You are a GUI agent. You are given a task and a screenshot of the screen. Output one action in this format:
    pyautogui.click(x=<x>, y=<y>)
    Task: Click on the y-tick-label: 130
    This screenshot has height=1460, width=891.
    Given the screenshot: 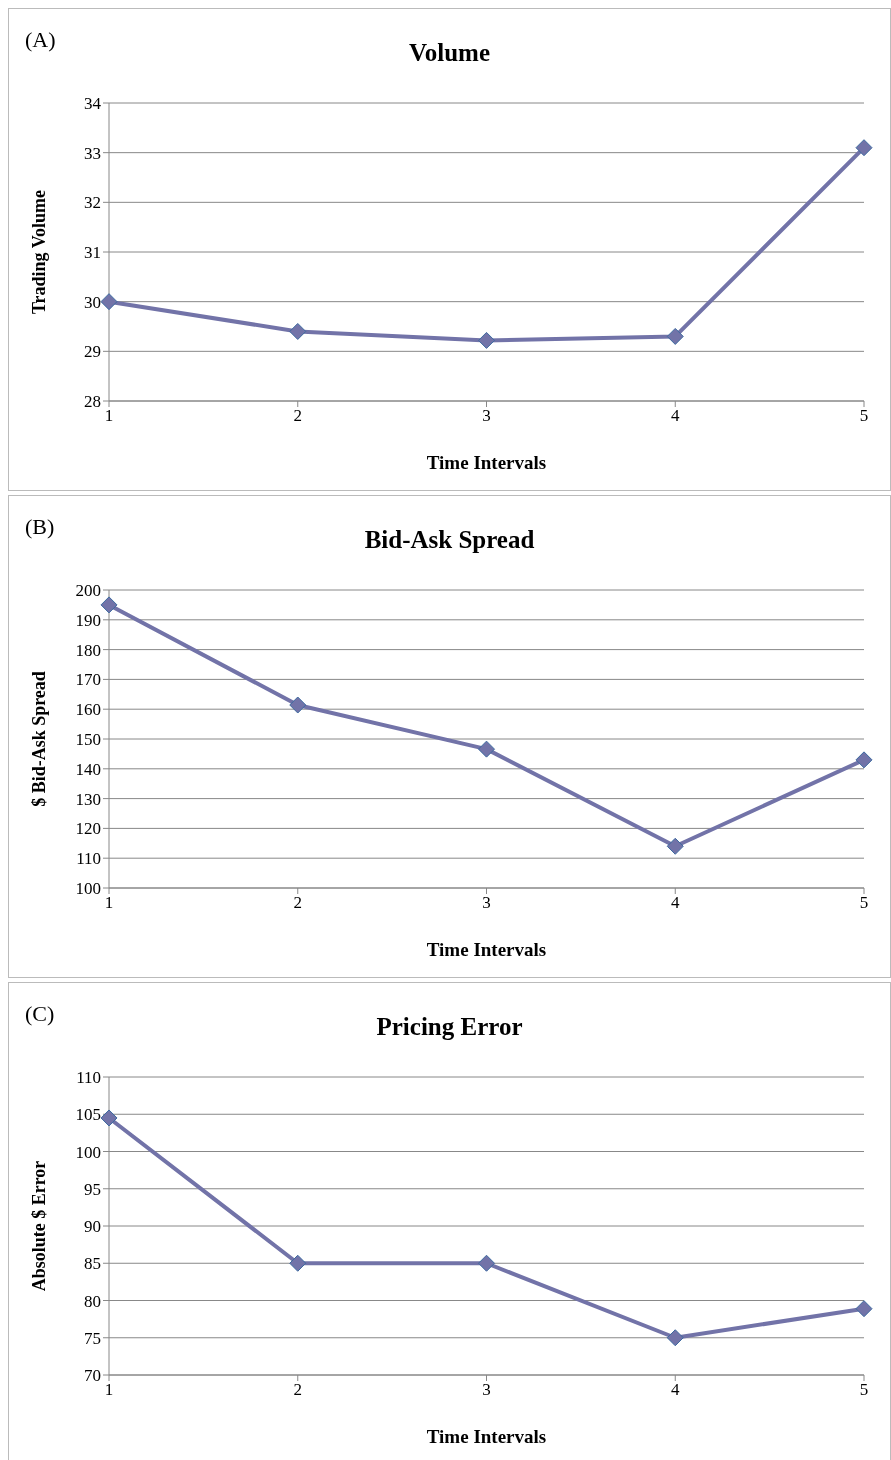 What is the action you would take?
    pyautogui.click(x=88, y=799)
    